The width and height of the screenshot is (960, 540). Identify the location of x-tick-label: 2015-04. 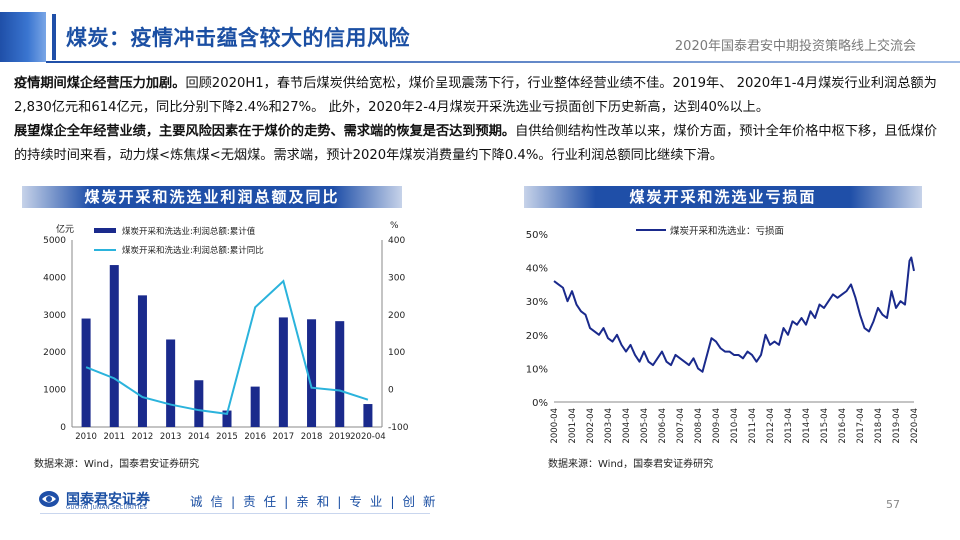
(825, 426).